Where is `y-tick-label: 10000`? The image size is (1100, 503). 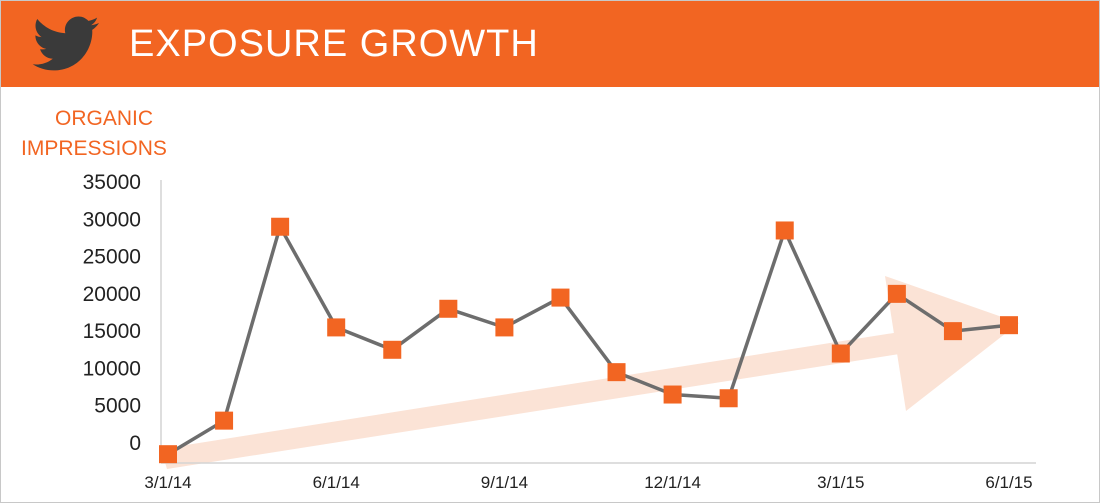 y-tick-label: 10000 is located at coordinates (112, 368).